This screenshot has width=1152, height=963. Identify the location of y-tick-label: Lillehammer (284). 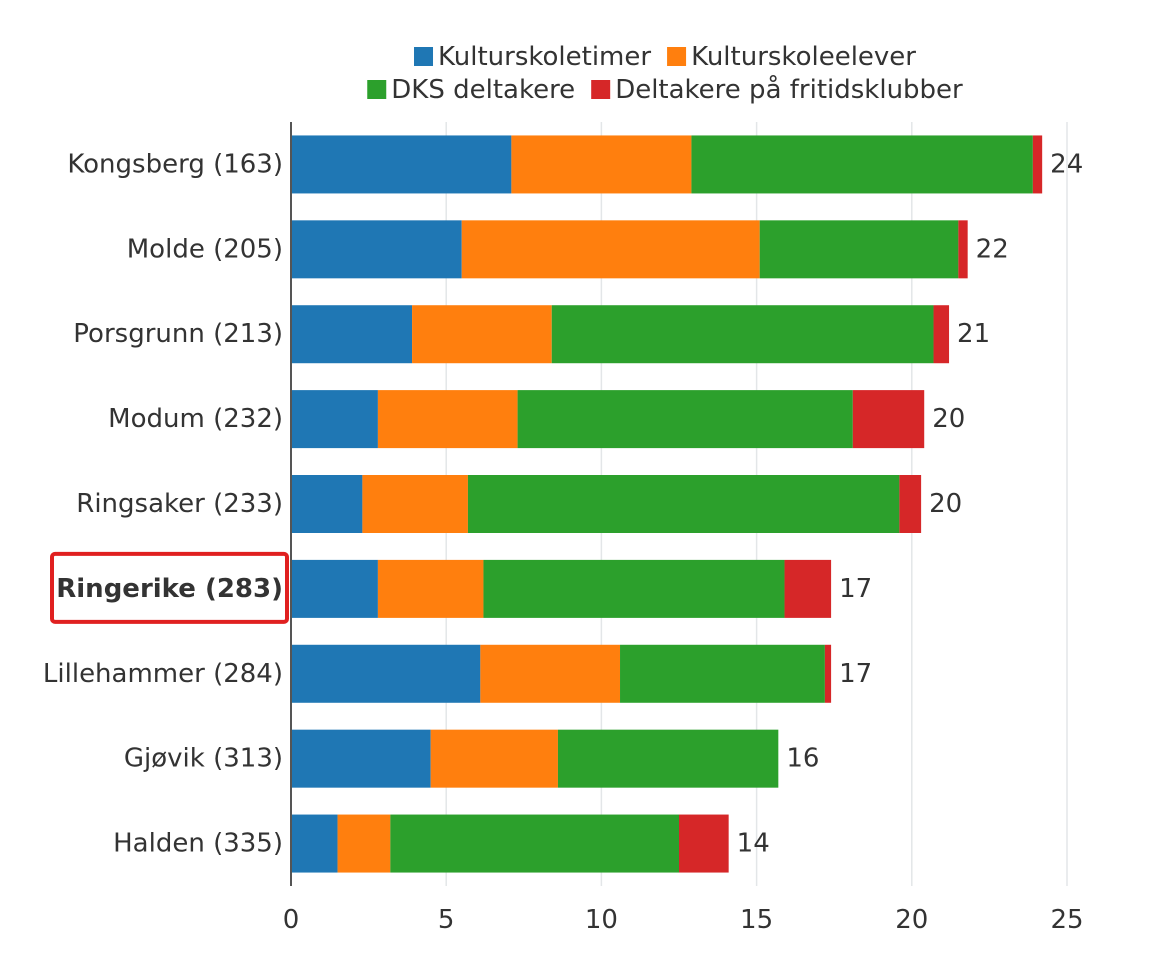
(163, 674).